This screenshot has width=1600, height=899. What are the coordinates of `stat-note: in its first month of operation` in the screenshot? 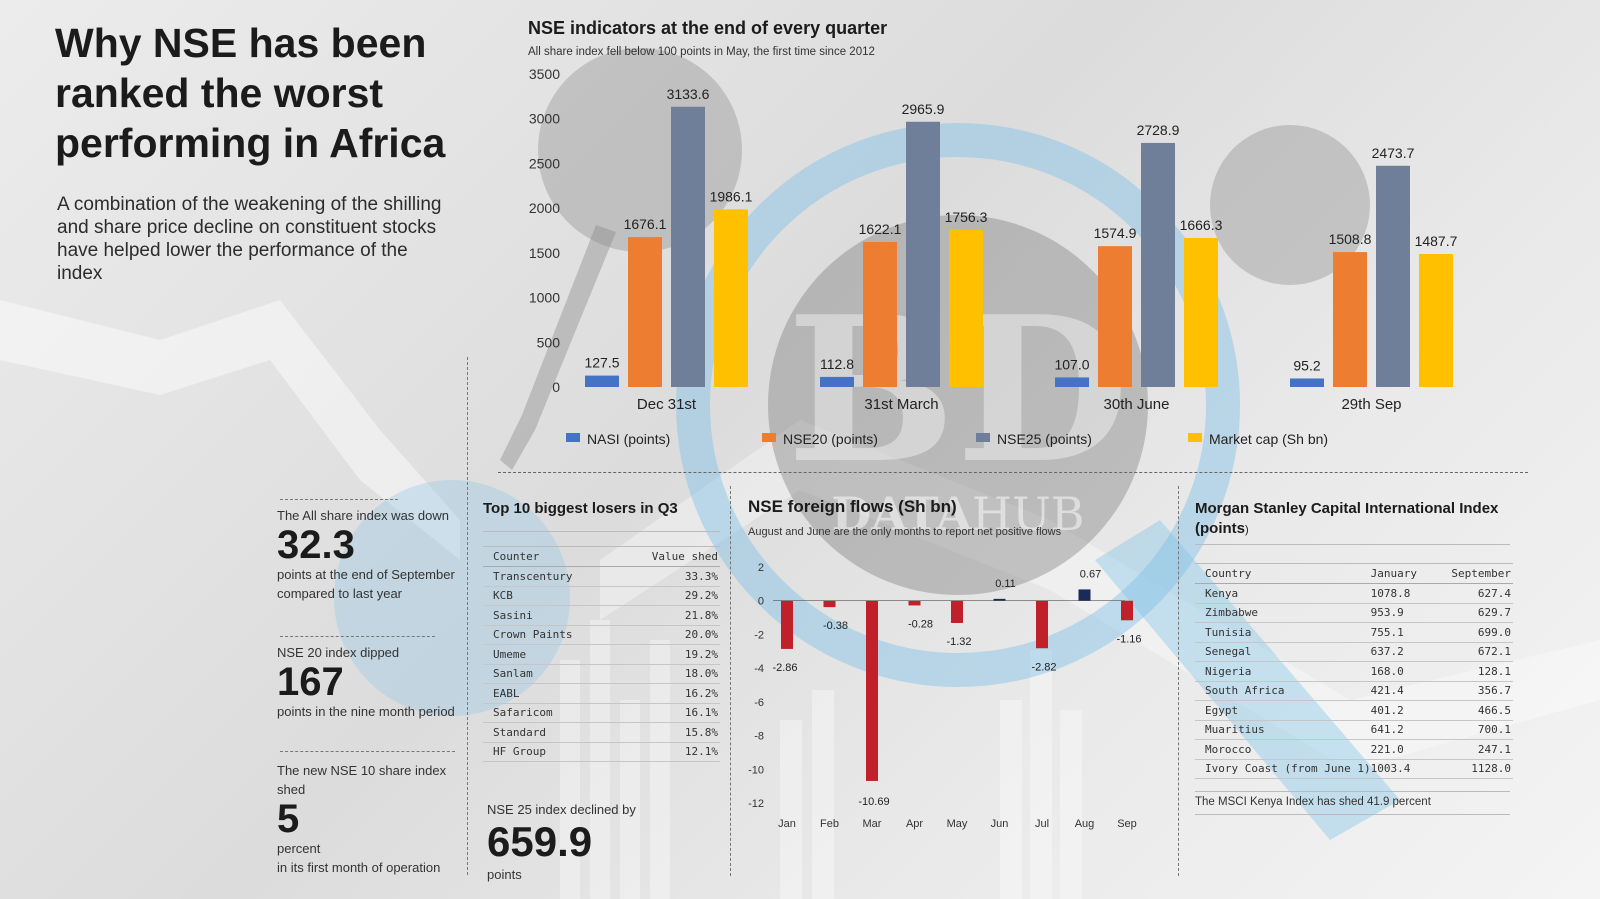 It's located at (359, 867).